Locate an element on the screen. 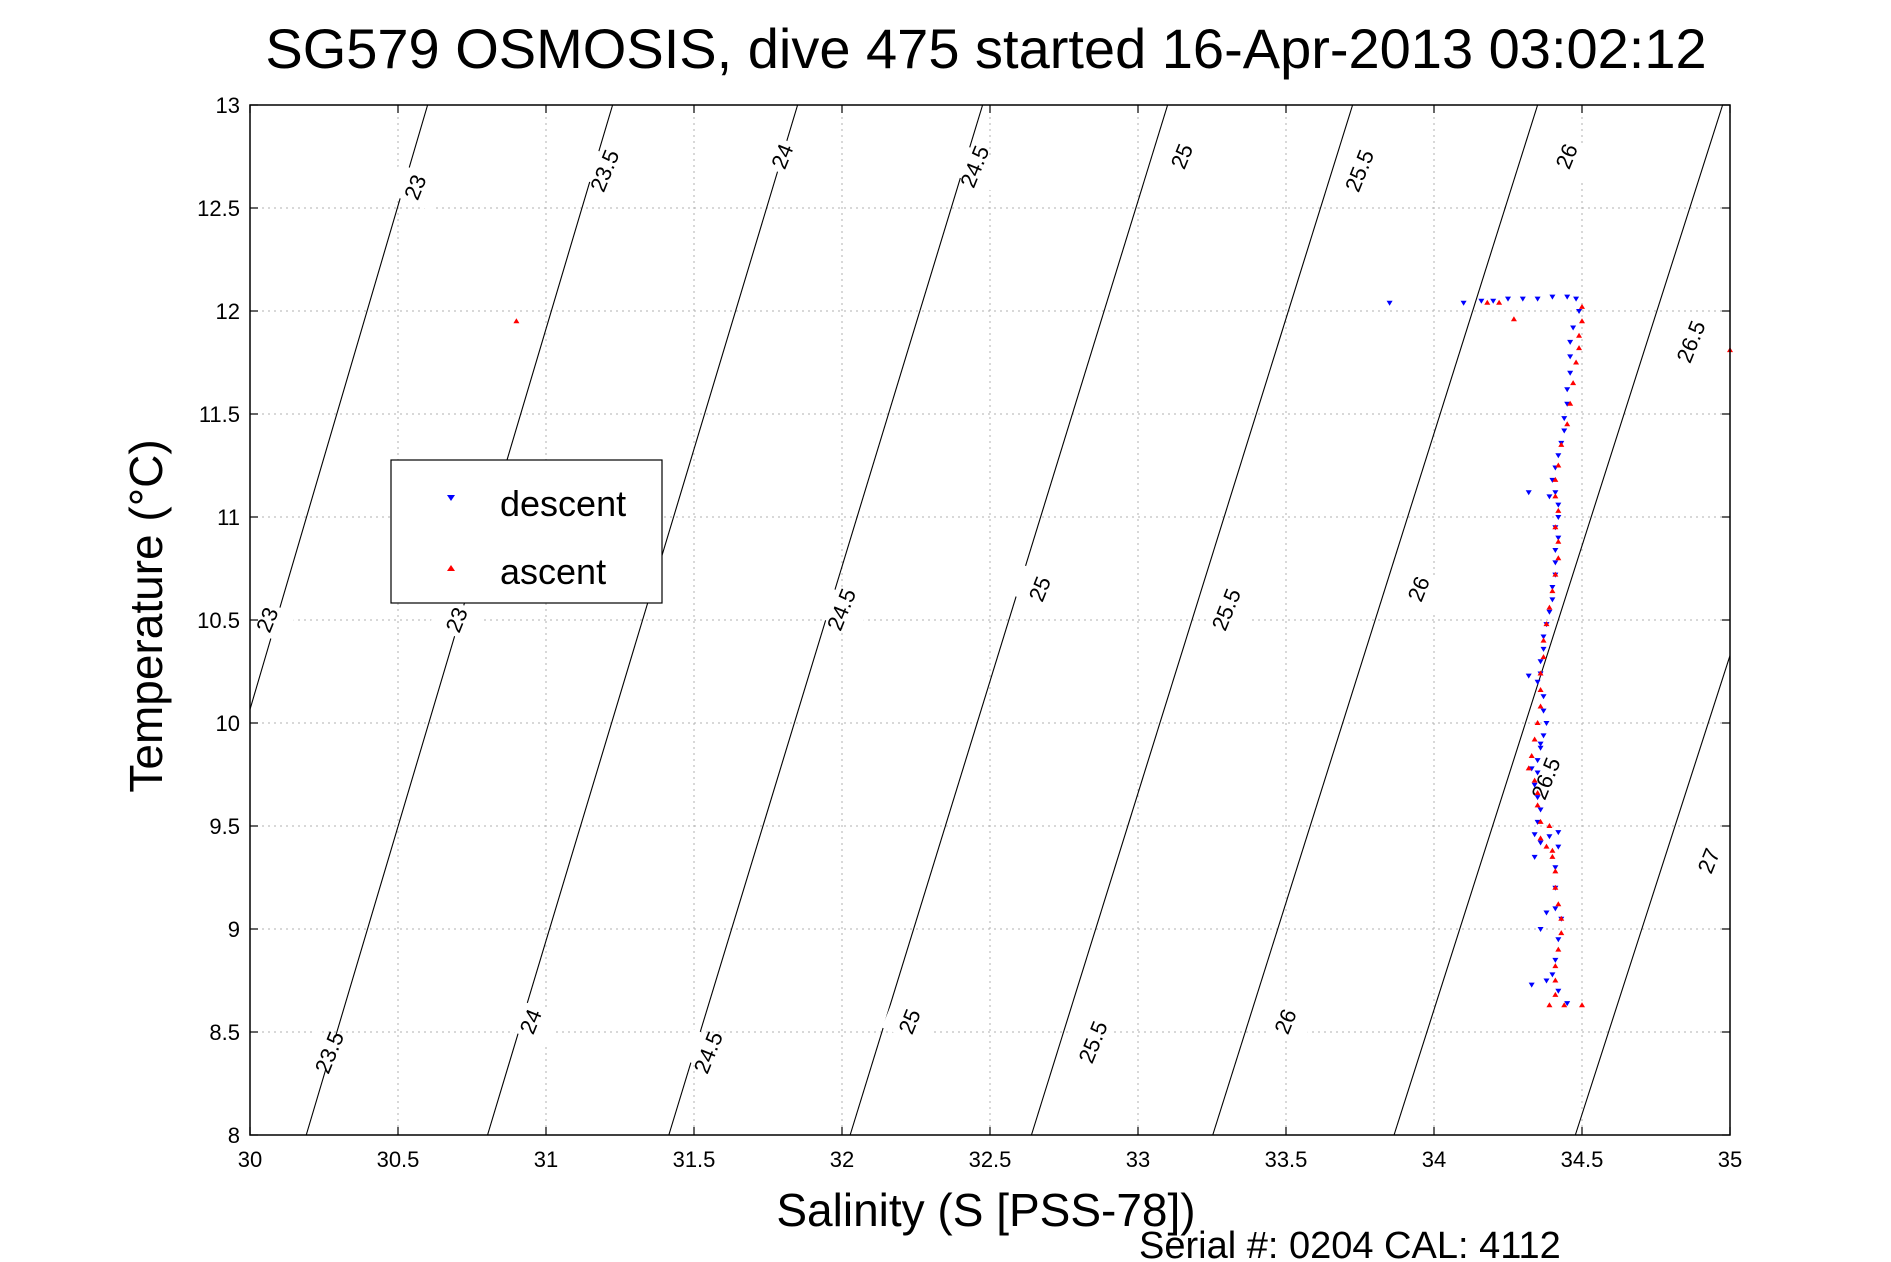  legend-descent-label: descent is located at coordinates (563, 503).